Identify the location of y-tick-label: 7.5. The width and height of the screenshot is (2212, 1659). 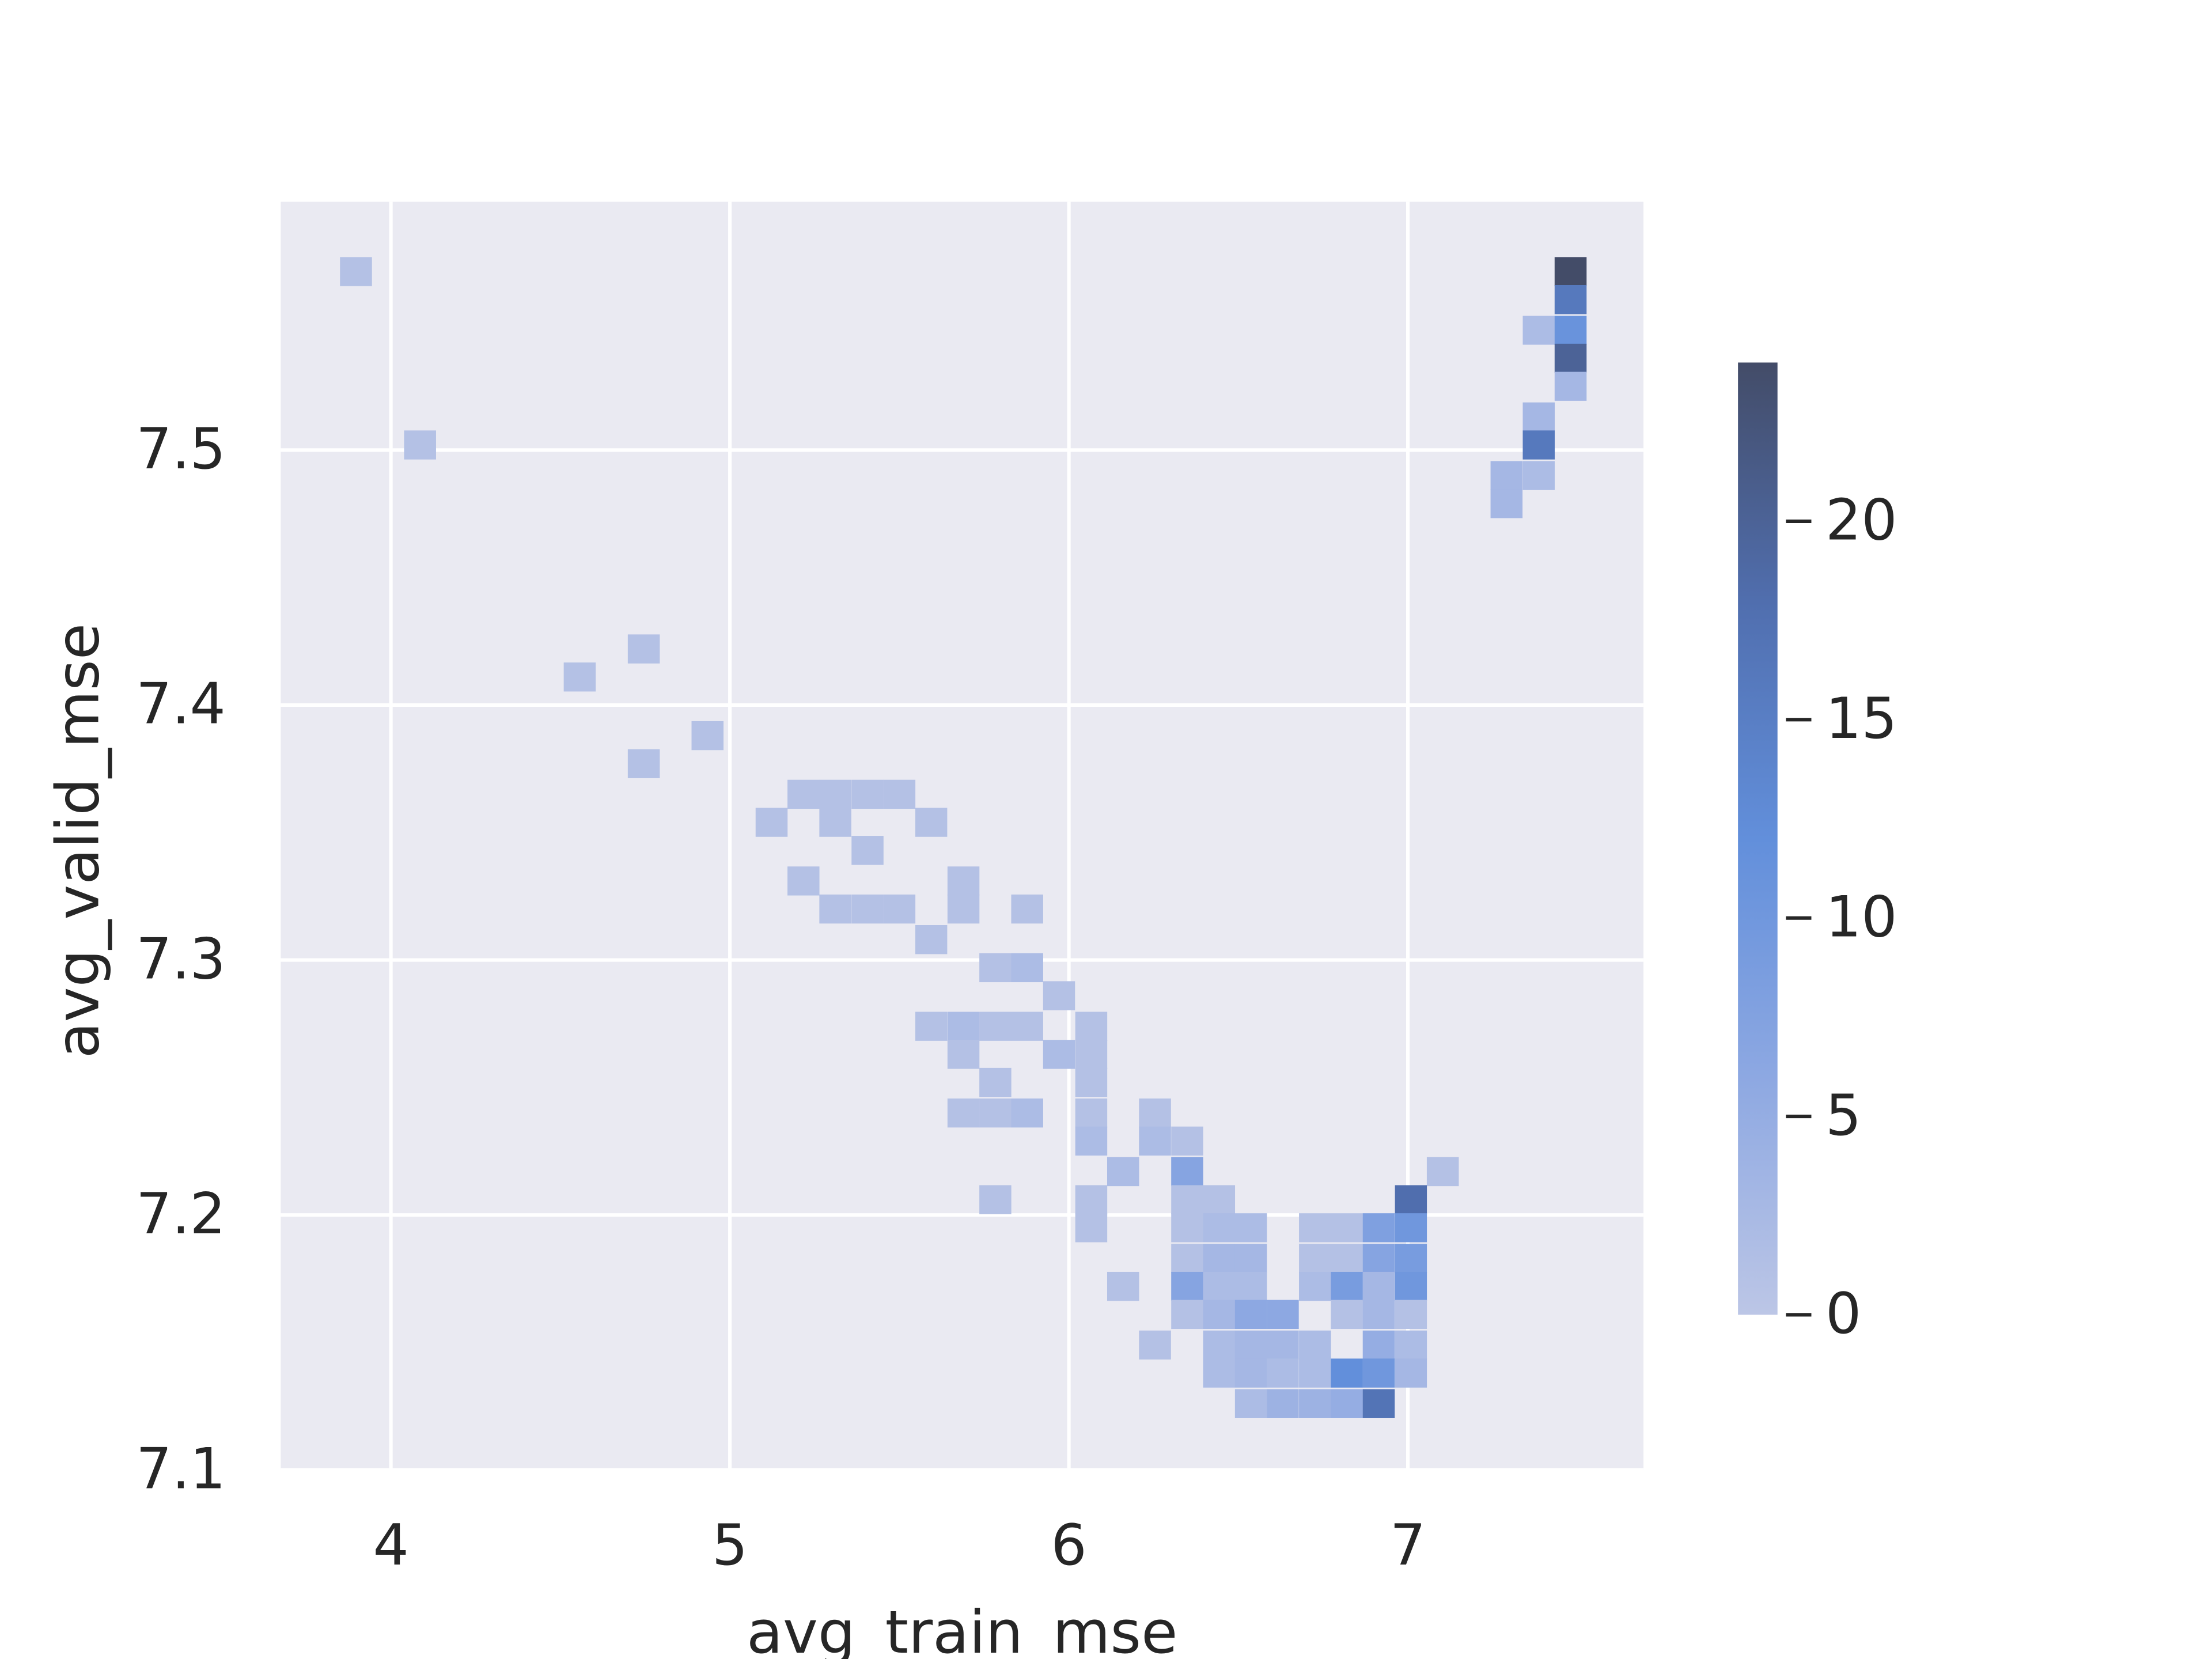
(181, 449).